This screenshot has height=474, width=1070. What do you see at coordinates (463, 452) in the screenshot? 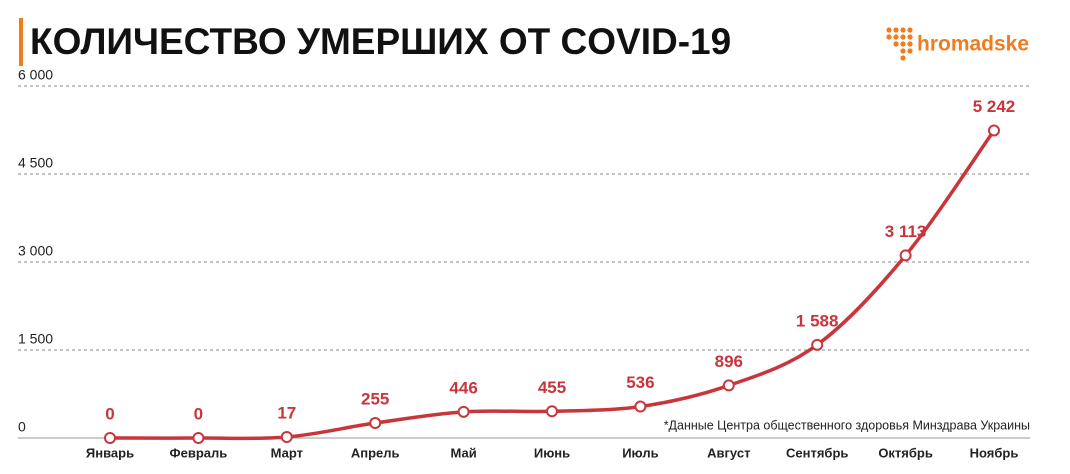
I see `x-tick-label: Май` at bounding box center [463, 452].